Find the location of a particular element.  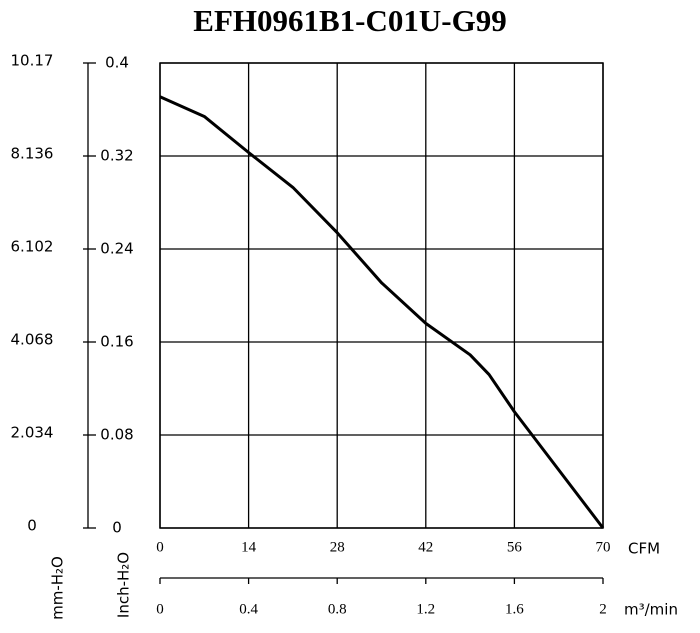

x-tick-label: 42 is located at coordinates (425, 547).